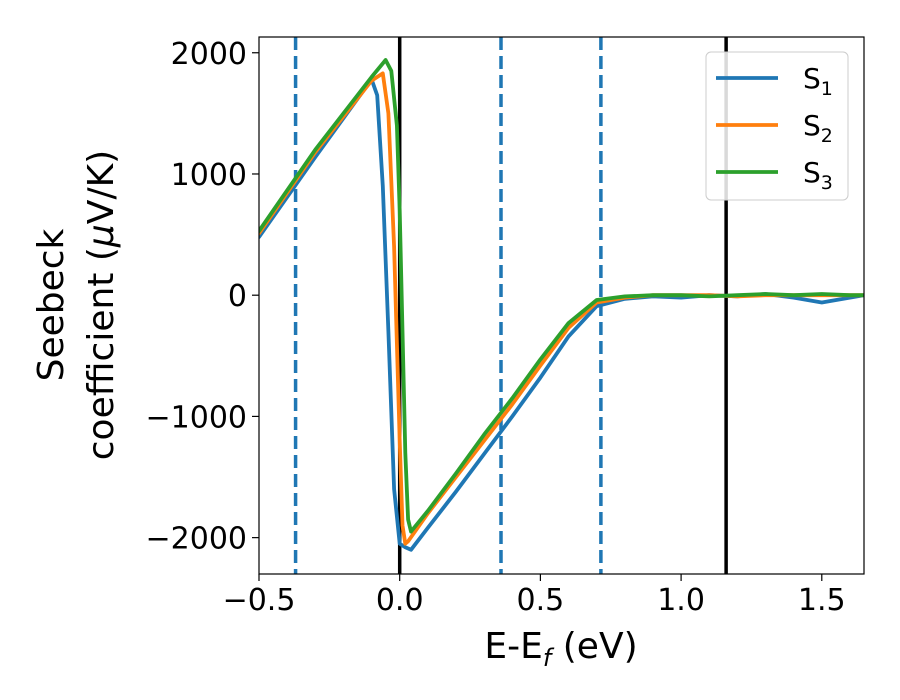 This screenshot has height=700, width=900. I want to click on x-axis-title: E-Ef (eV), so click(560, 649).